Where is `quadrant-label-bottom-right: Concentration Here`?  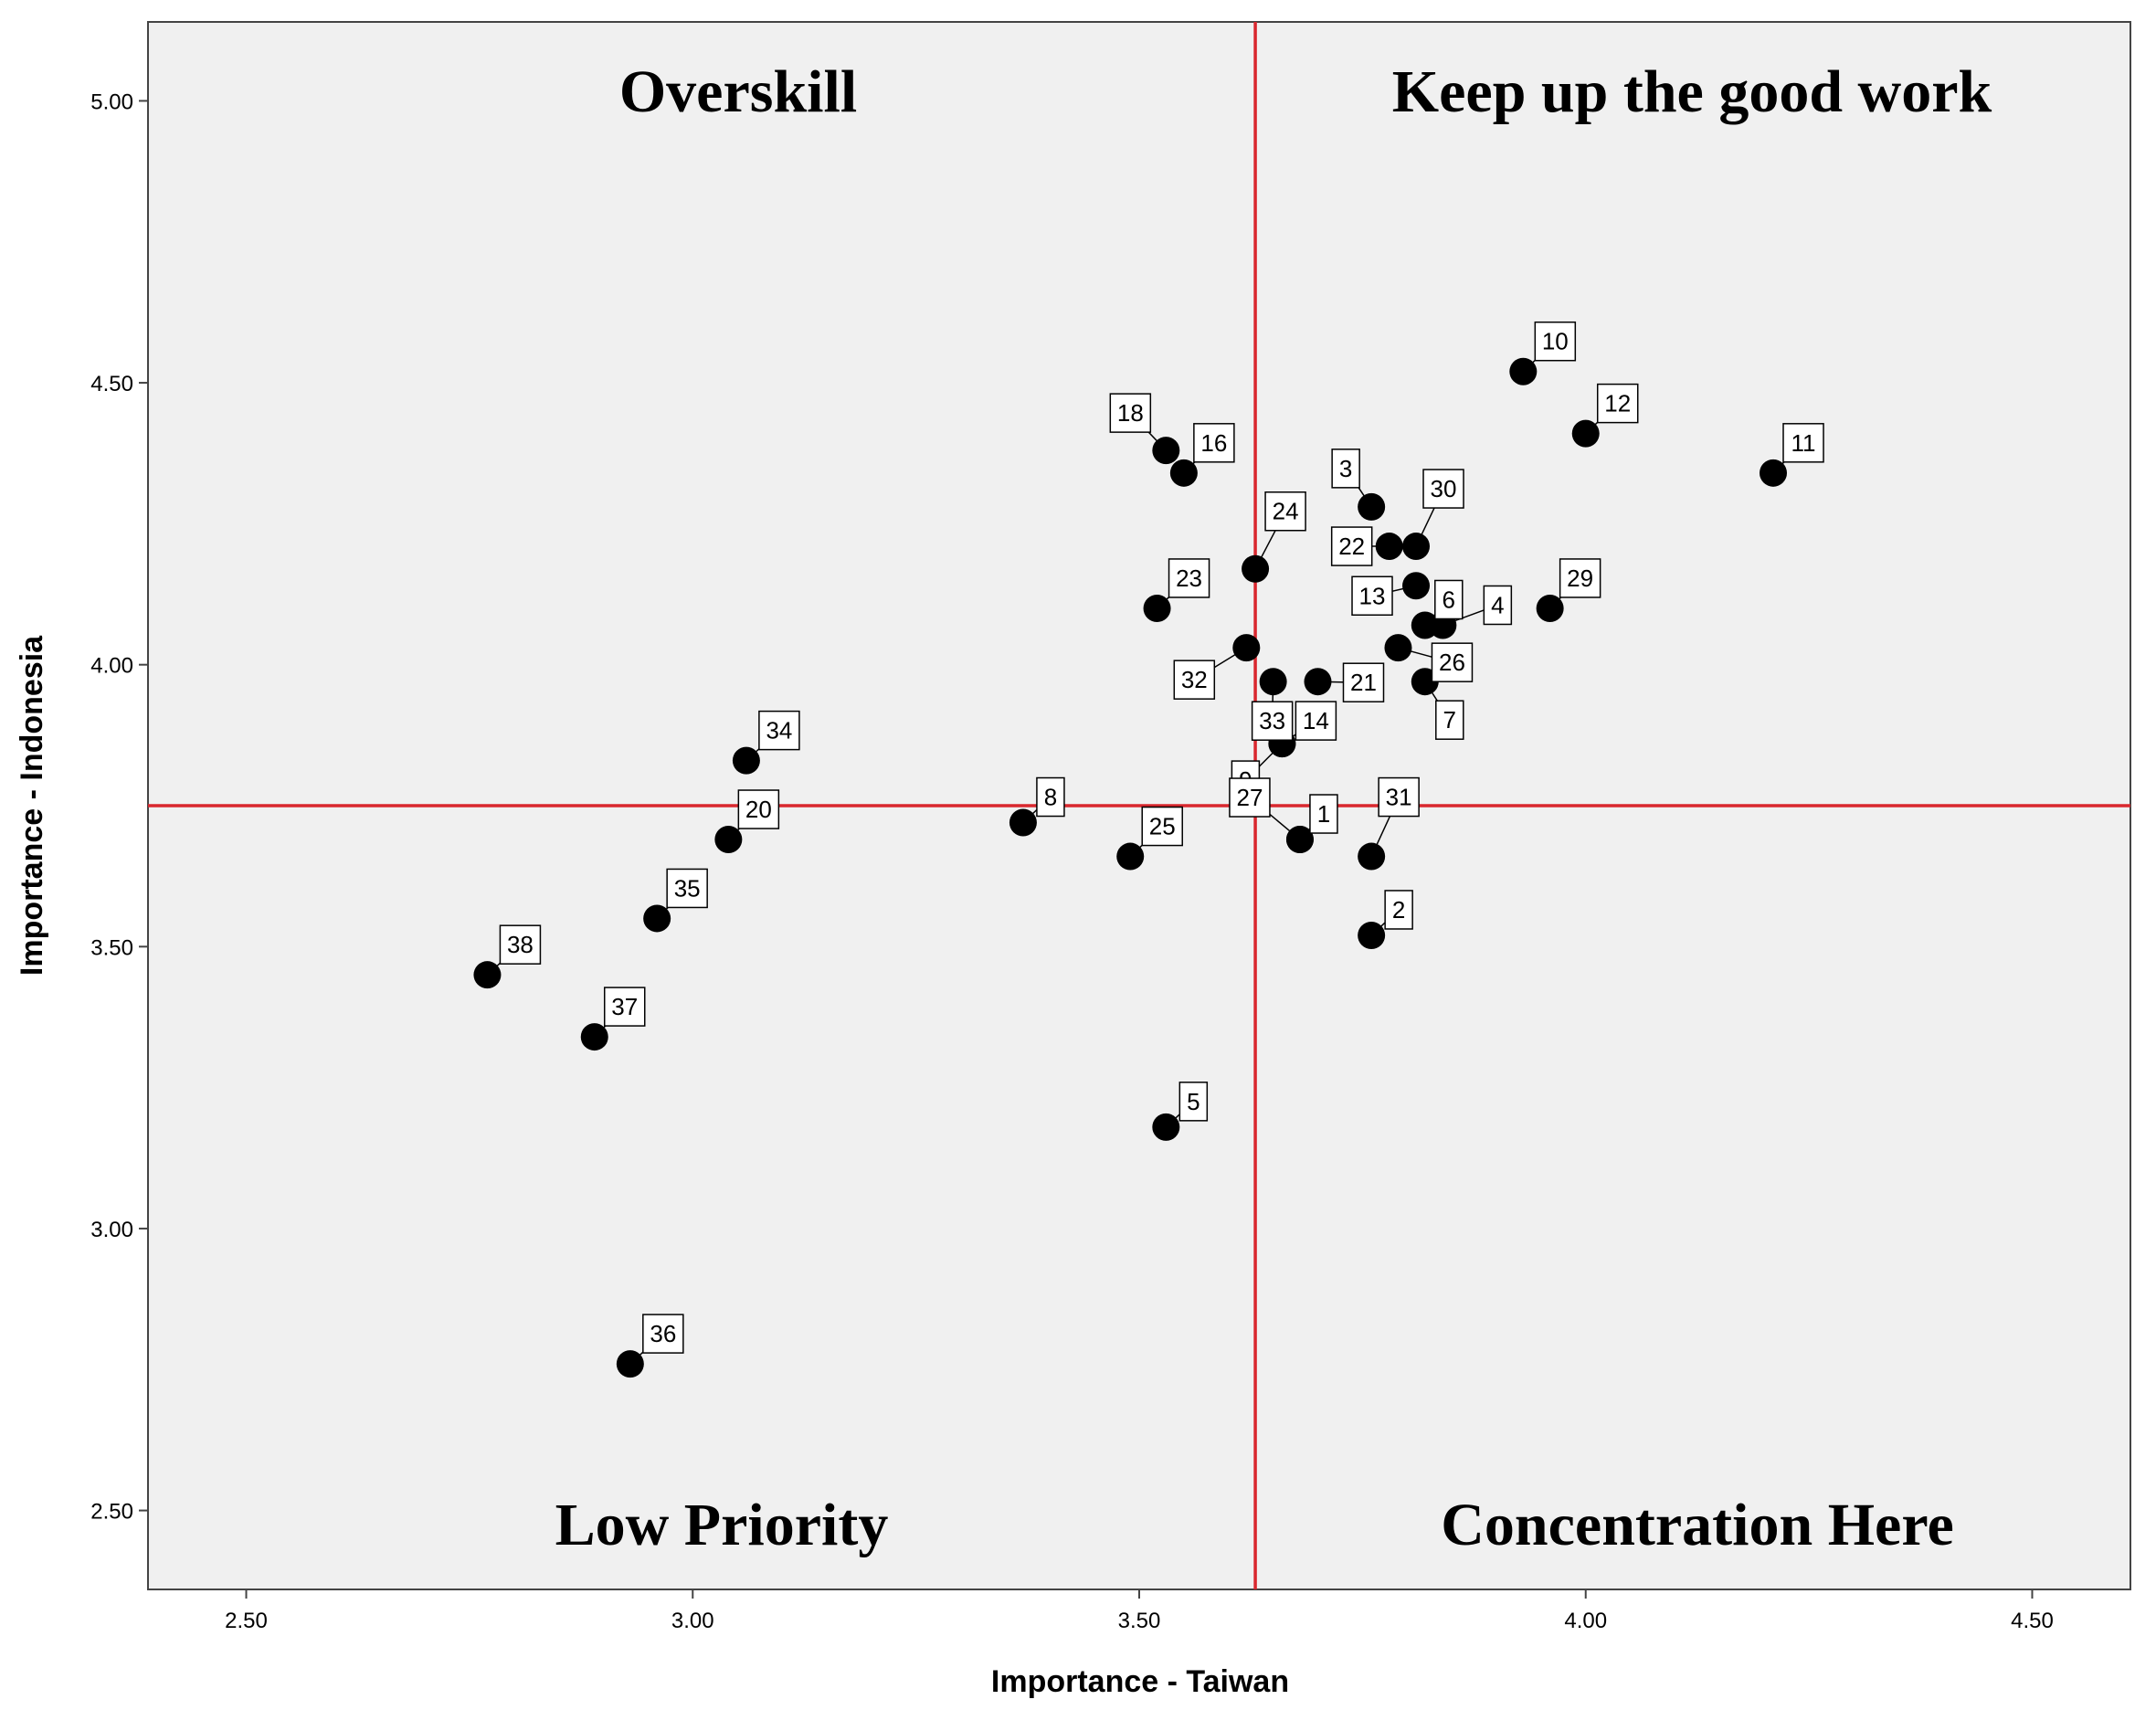 quadrant-label-bottom-right: Concentration Here is located at coordinates (1697, 1525).